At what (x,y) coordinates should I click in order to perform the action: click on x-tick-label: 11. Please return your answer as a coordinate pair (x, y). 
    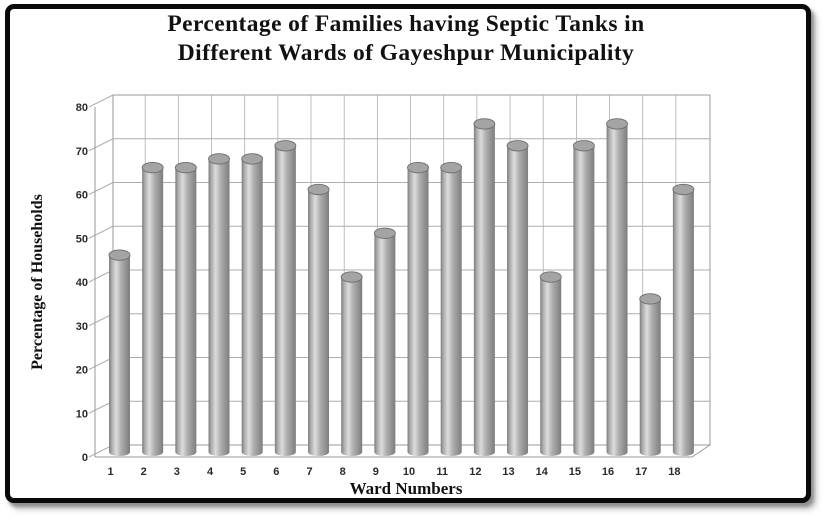
    Looking at the image, I should click on (442, 472).